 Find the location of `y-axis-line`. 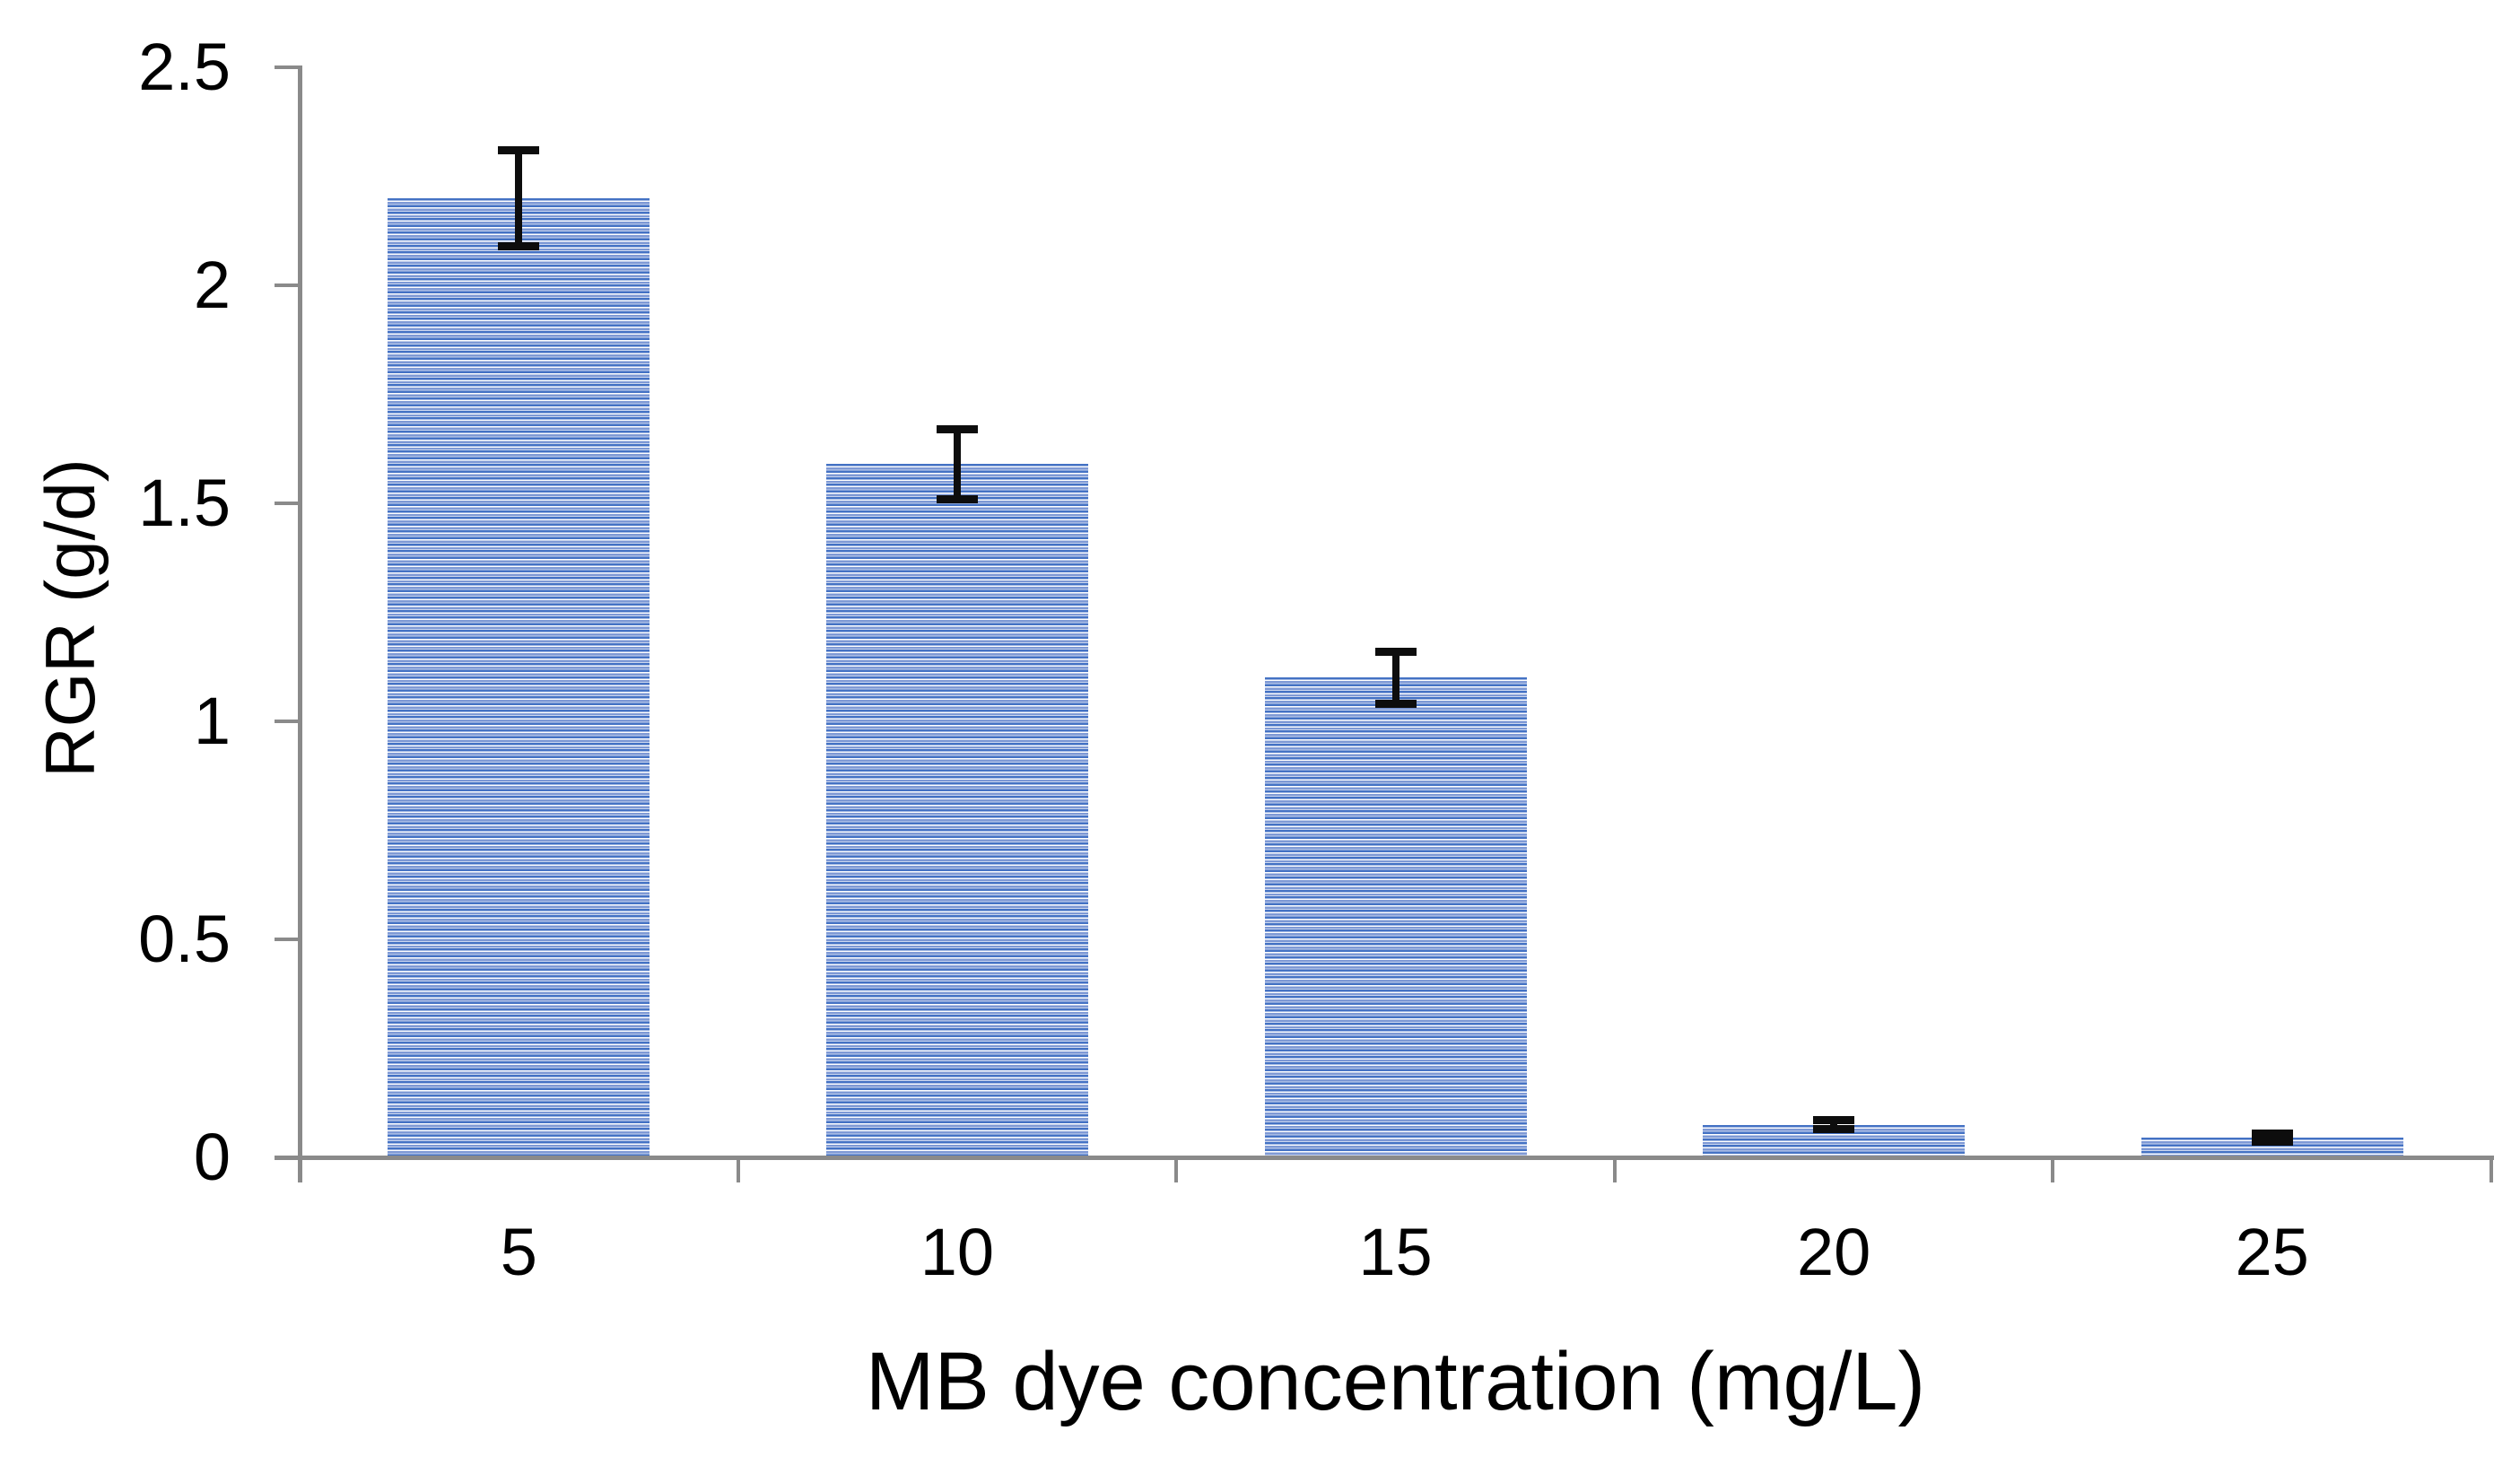

y-axis-line is located at coordinates (299, 623).